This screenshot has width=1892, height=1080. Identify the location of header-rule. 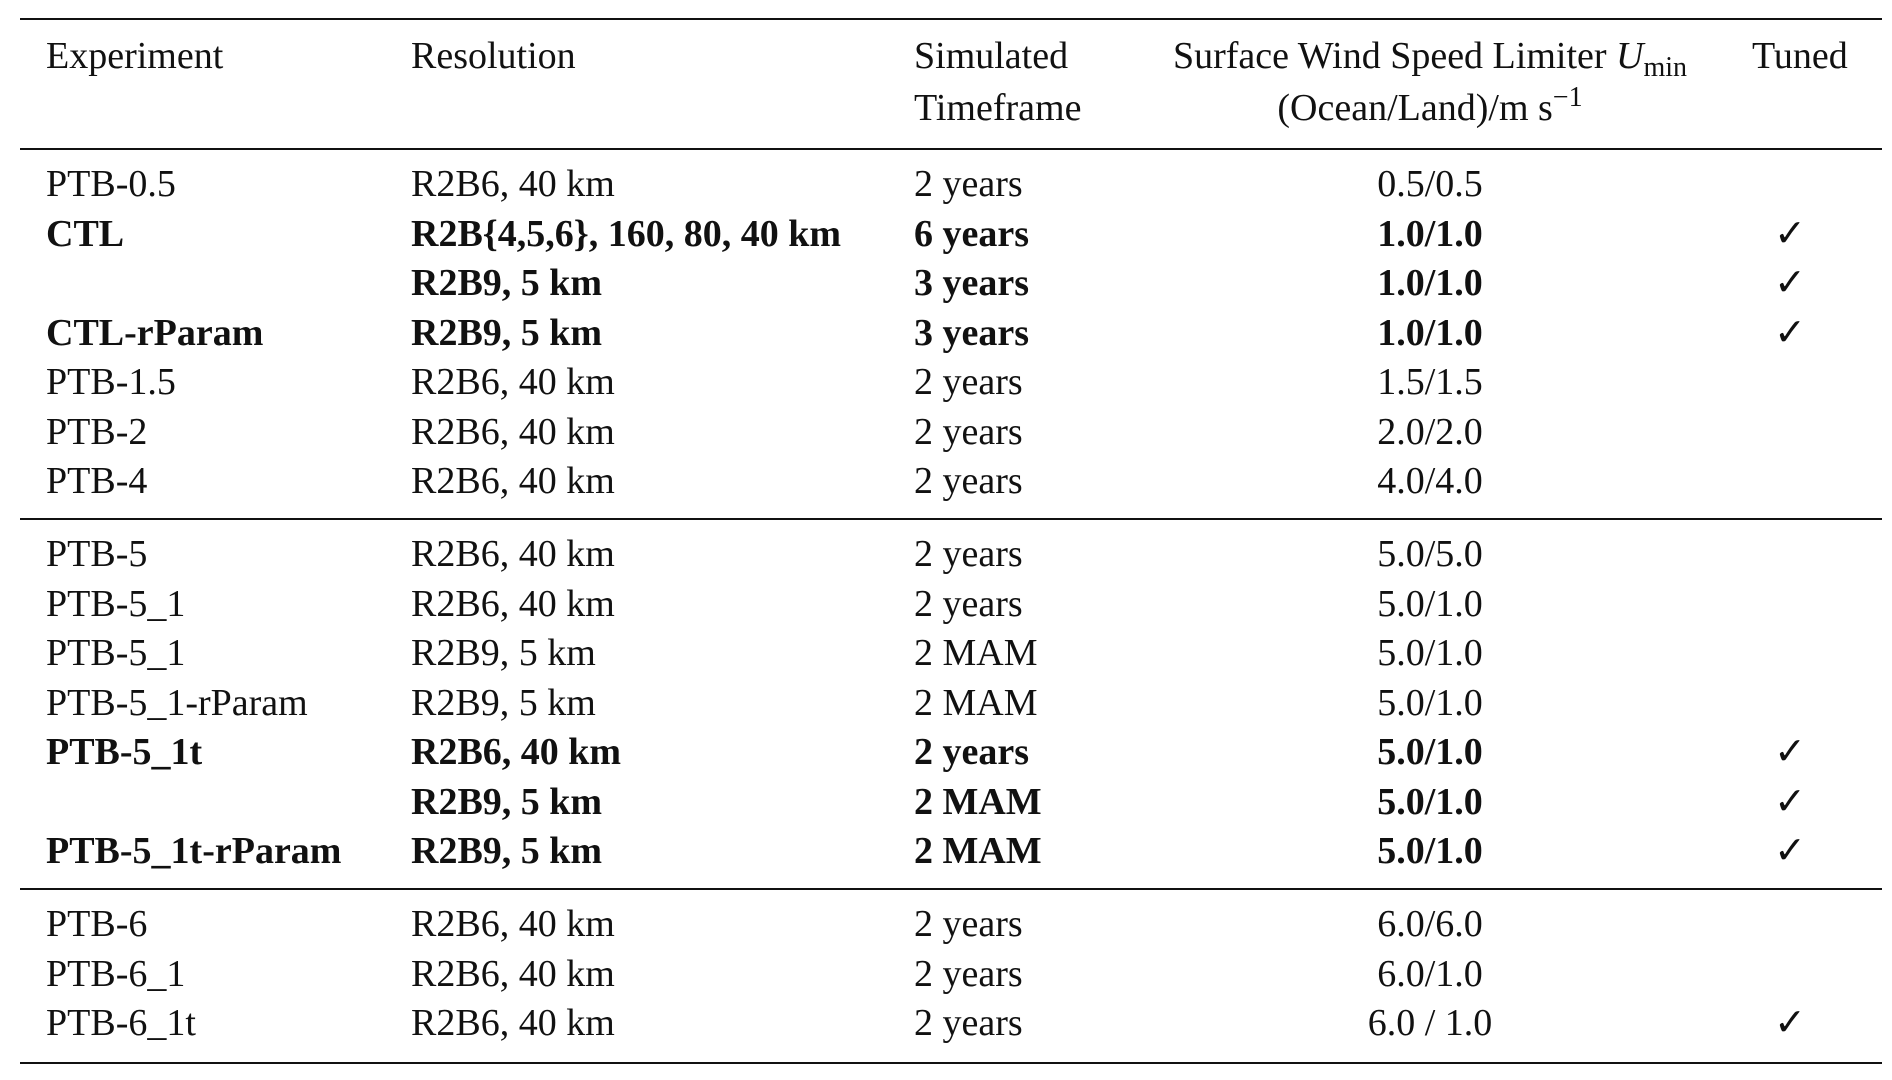
(951, 149).